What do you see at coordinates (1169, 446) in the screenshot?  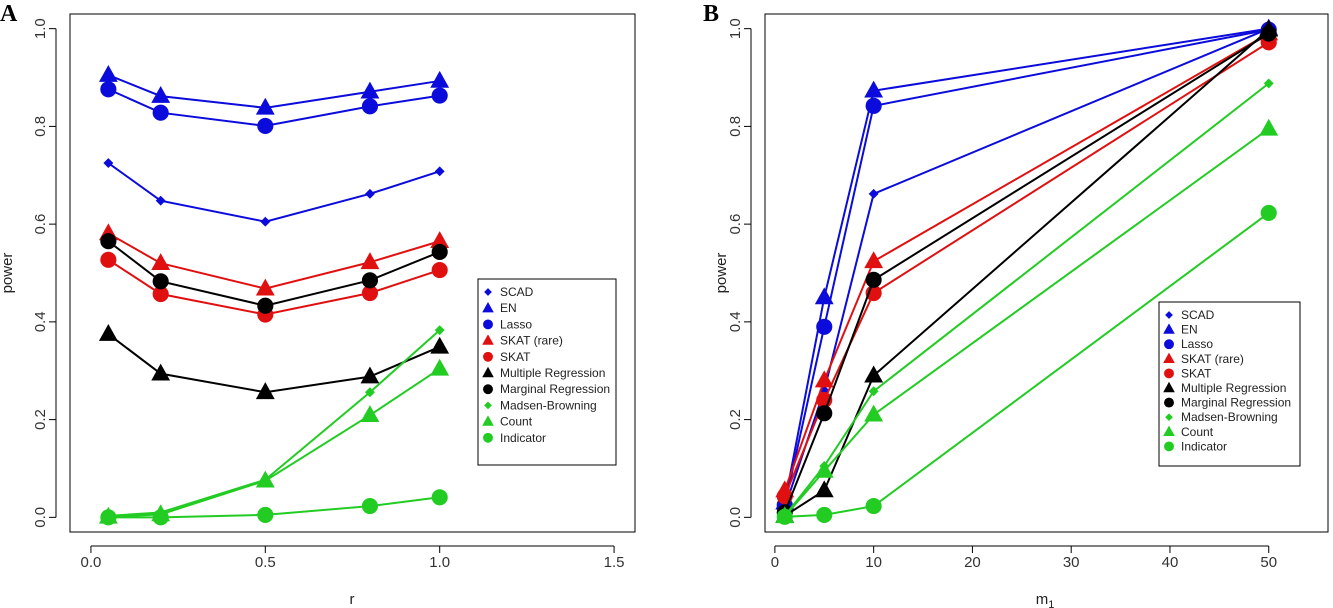 I see `panel-b-legend-marker-indicator` at bounding box center [1169, 446].